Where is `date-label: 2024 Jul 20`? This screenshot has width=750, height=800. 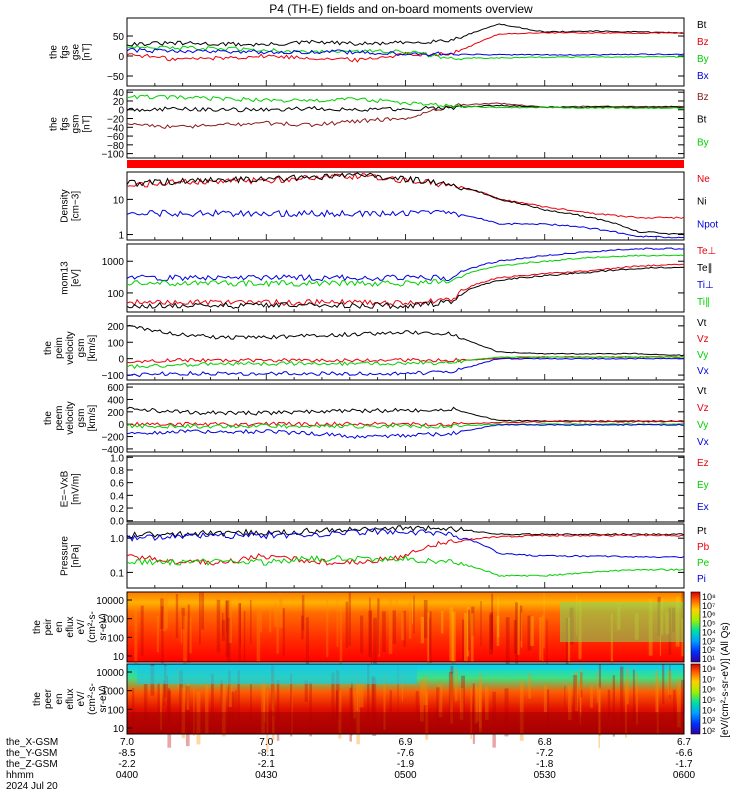
date-label: 2024 Jul 20 is located at coordinates (32, 786).